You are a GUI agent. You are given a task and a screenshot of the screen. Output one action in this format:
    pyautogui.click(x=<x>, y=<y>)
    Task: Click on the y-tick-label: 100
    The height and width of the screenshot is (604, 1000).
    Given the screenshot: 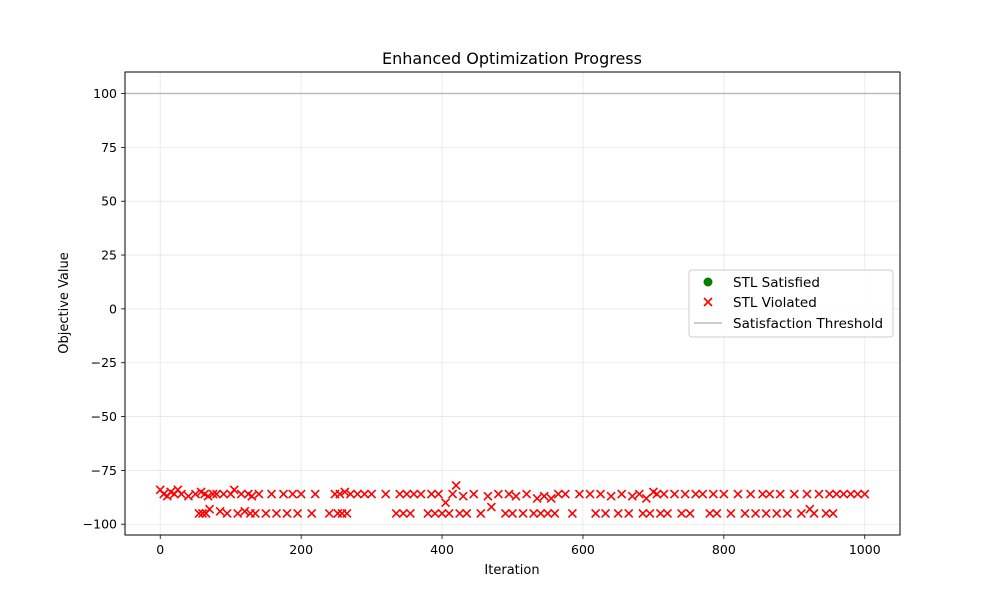 What is the action you would take?
    pyautogui.click(x=105, y=93)
    